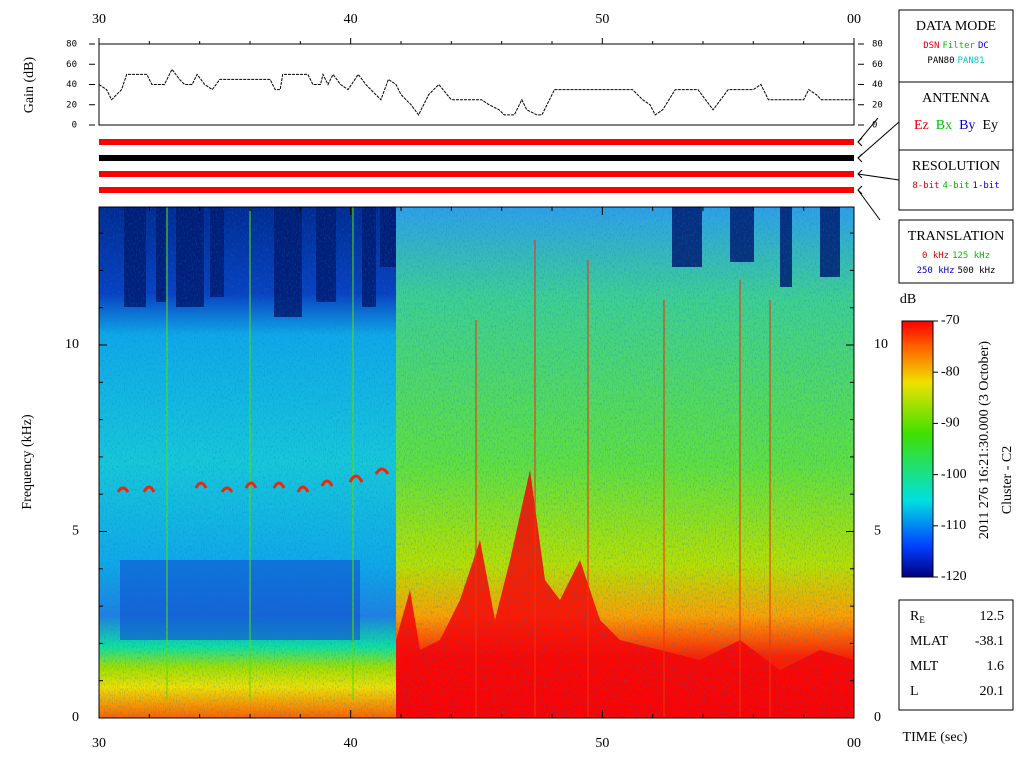 The image size is (1024, 768). I want to click on colorbar-title: dB, so click(908, 299).